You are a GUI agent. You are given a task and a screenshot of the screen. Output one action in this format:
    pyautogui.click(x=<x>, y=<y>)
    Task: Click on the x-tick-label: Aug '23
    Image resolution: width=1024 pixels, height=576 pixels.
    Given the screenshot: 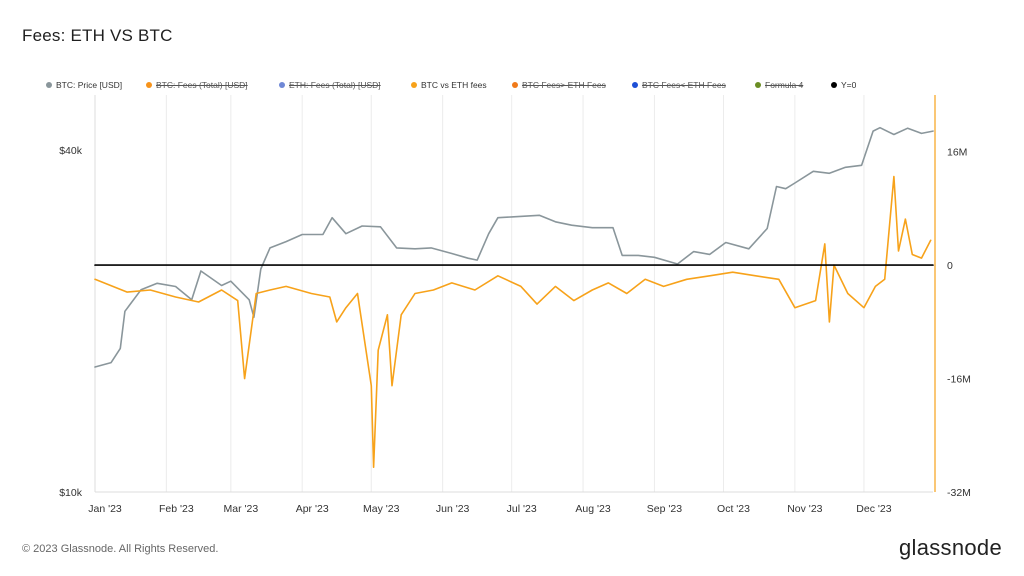 What is the action you would take?
    pyautogui.click(x=592, y=509)
    